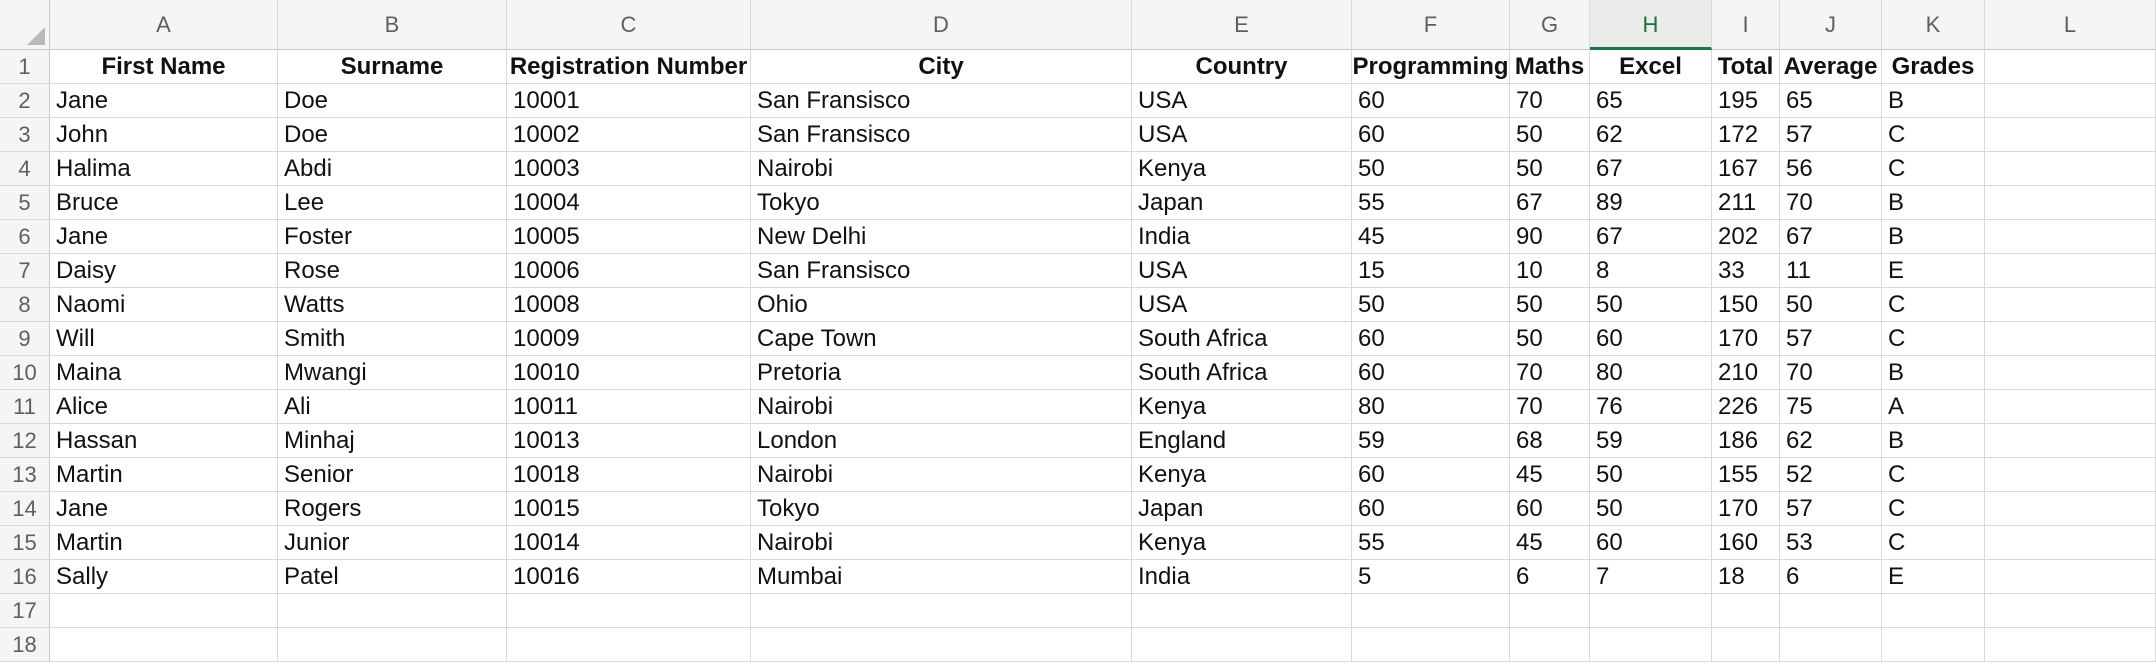  I want to click on table-cell-k17, so click(1933, 611).